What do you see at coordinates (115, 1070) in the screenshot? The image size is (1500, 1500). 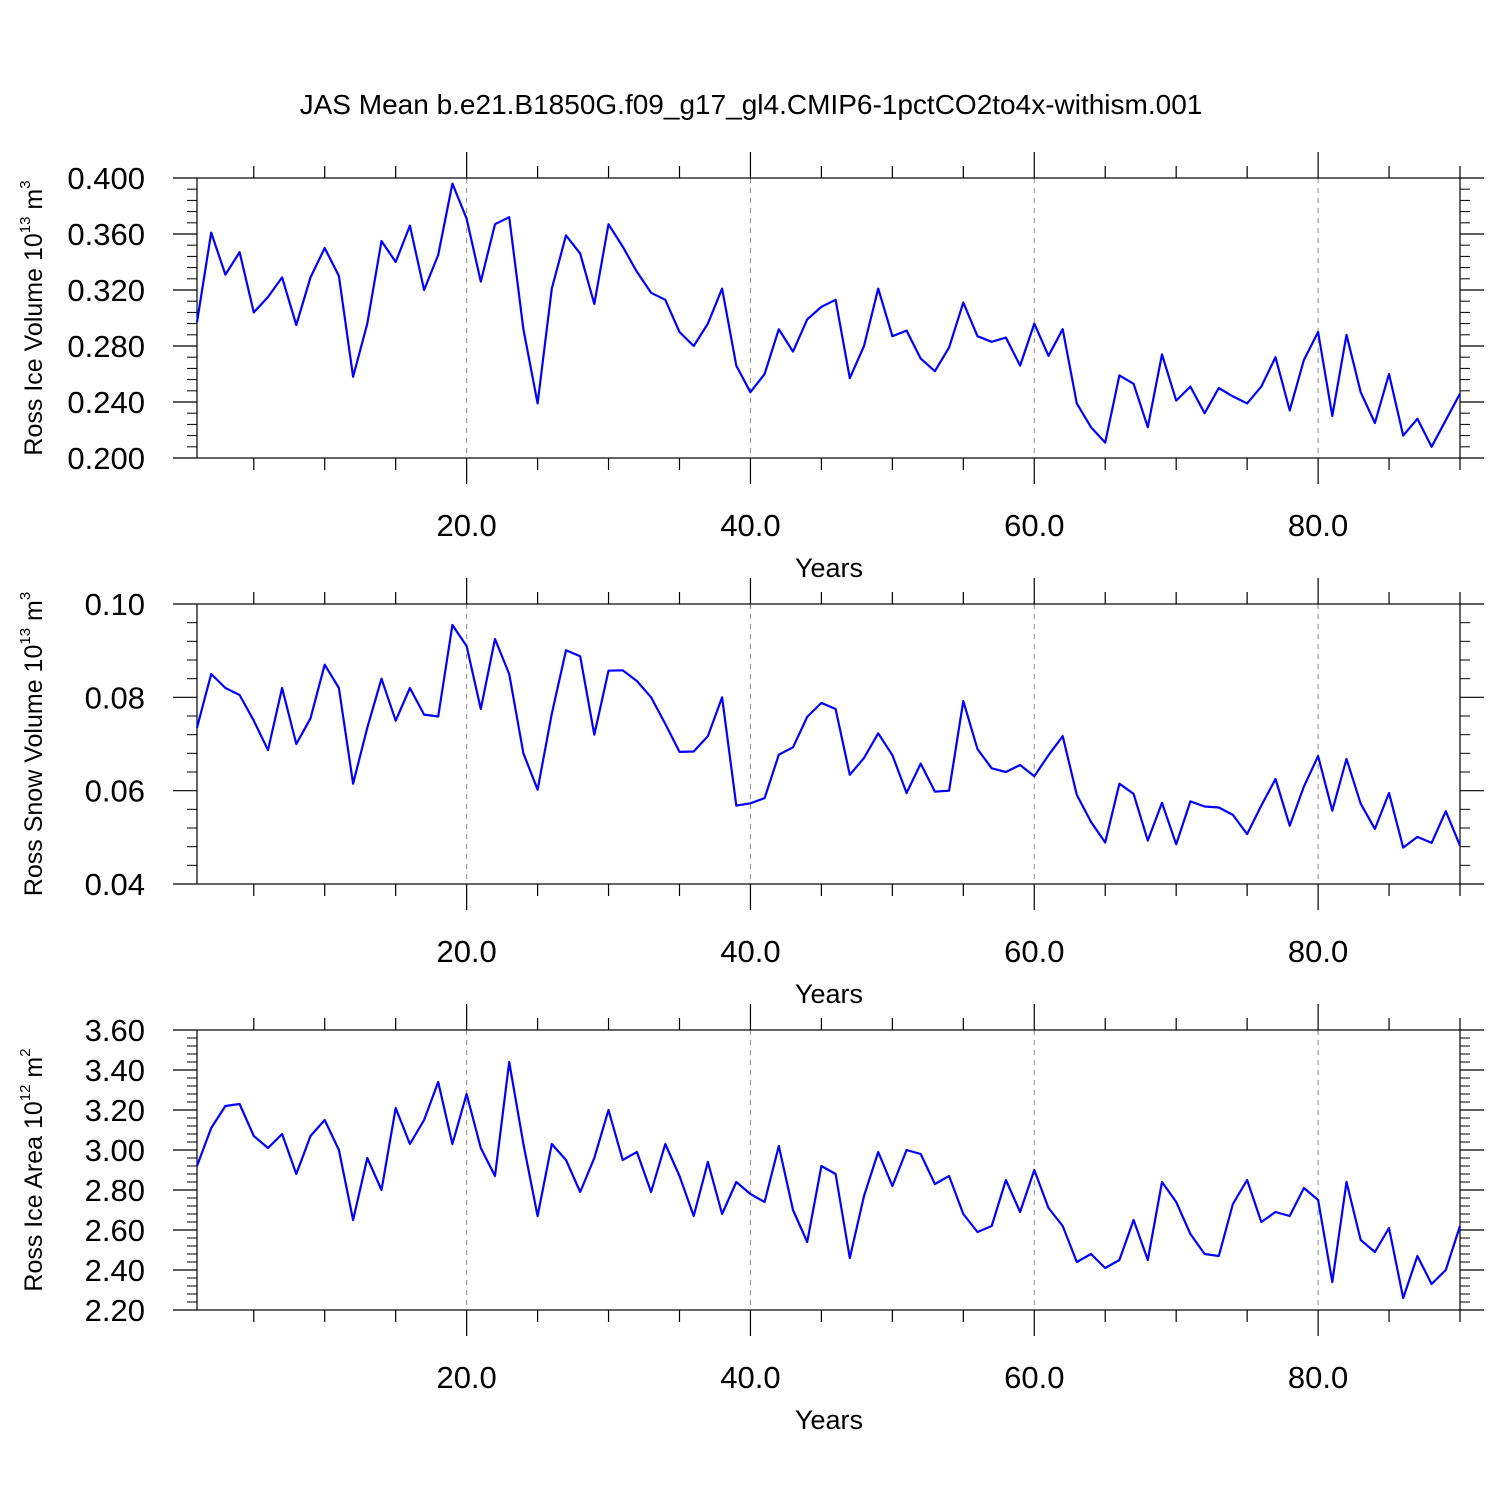 I see `y-tick-label: 3.40` at bounding box center [115, 1070].